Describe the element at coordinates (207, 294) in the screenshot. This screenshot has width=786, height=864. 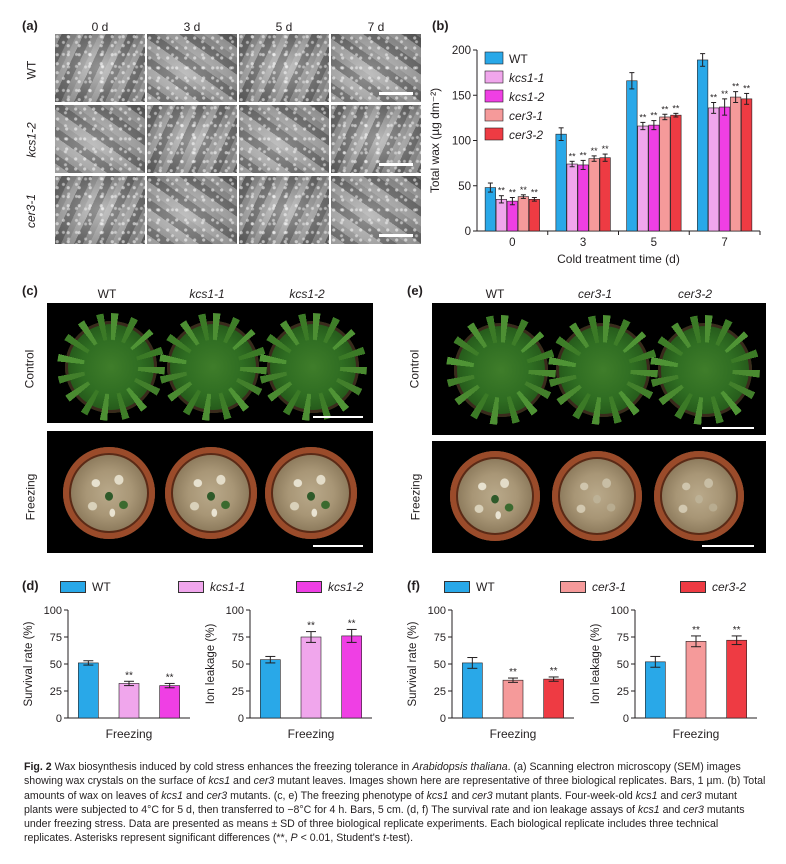
I see `panel-c-col-kcs1-1: kcs1-1` at that location.